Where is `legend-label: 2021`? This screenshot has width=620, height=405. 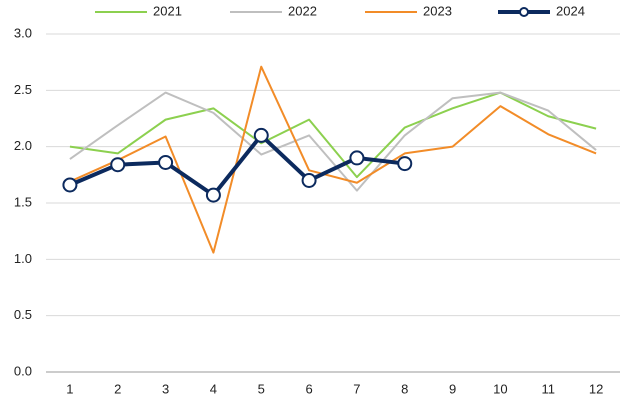 legend-label: 2021 is located at coordinates (167, 10).